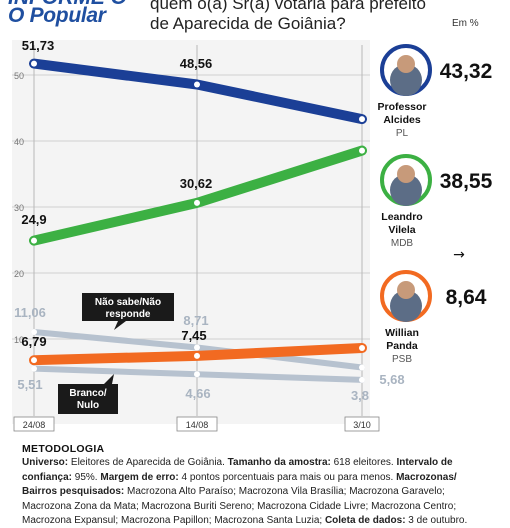  Describe the element at coordinates (63, 449) in the screenshot. I see `methodology-title: METODOLOGIA` at that location.